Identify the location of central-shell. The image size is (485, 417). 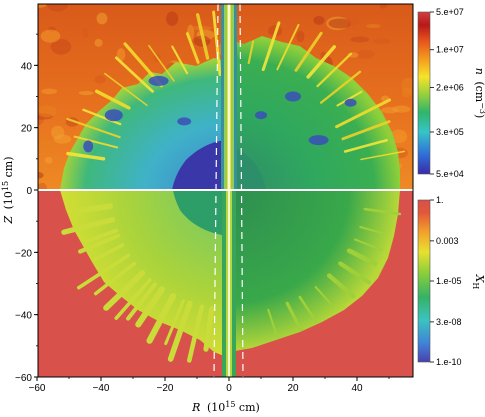
(247, 168).